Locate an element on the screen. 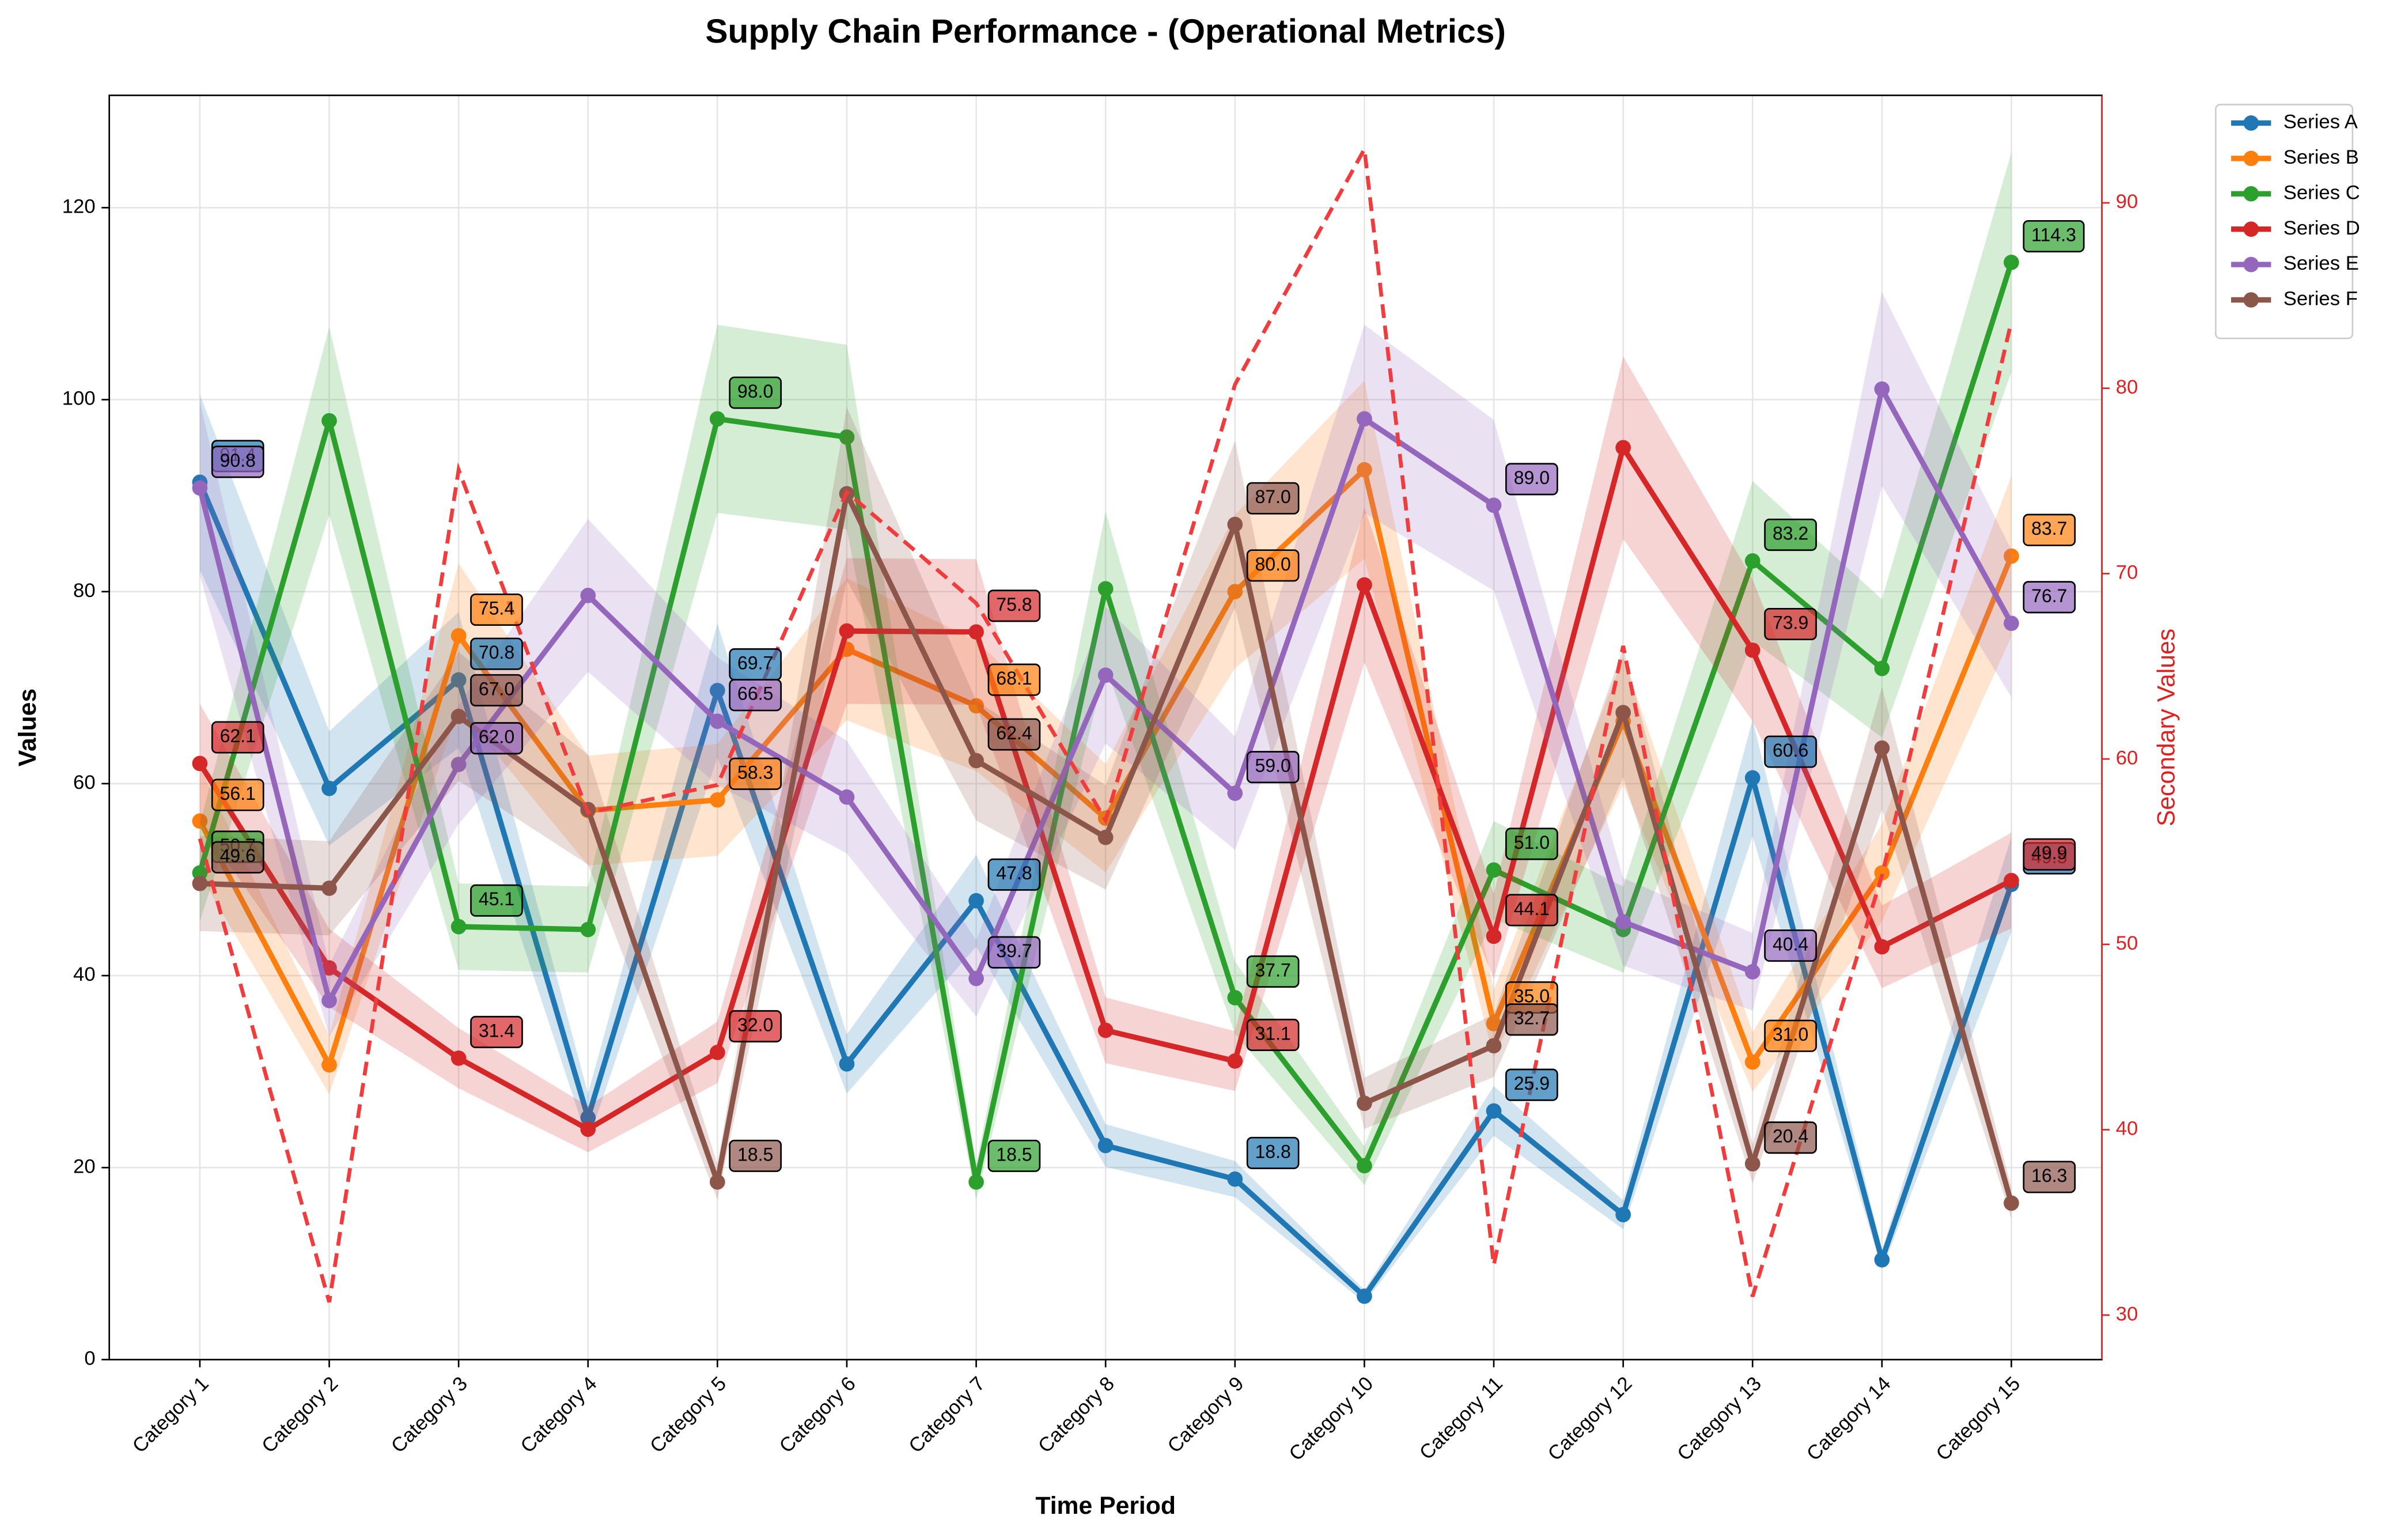 Image resolution: width=2408 pixels, height=1538 pixels. data-label-text: 70.8 is located at coordinates (496, 653).